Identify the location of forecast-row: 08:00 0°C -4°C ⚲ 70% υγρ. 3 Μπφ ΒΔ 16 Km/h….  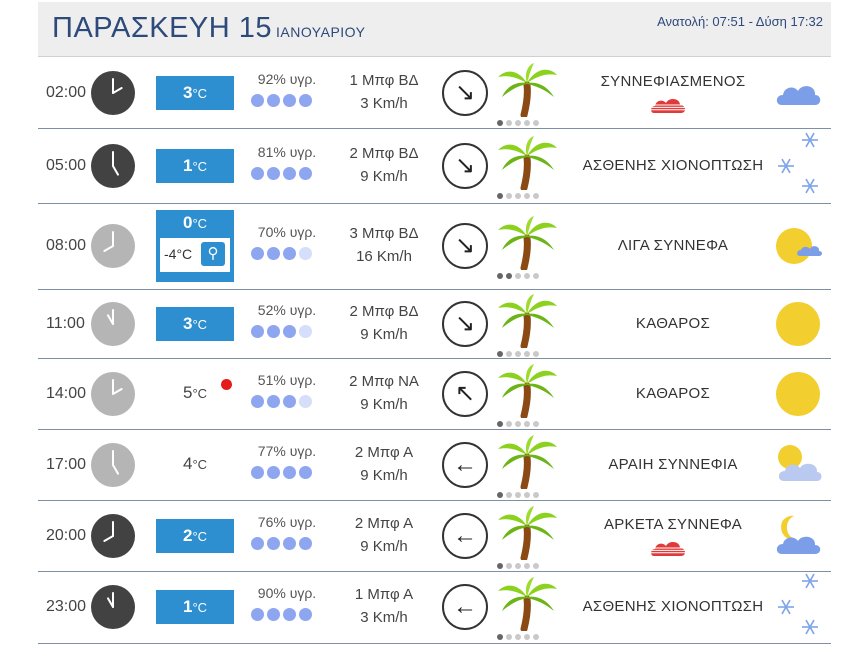
(434, 246).